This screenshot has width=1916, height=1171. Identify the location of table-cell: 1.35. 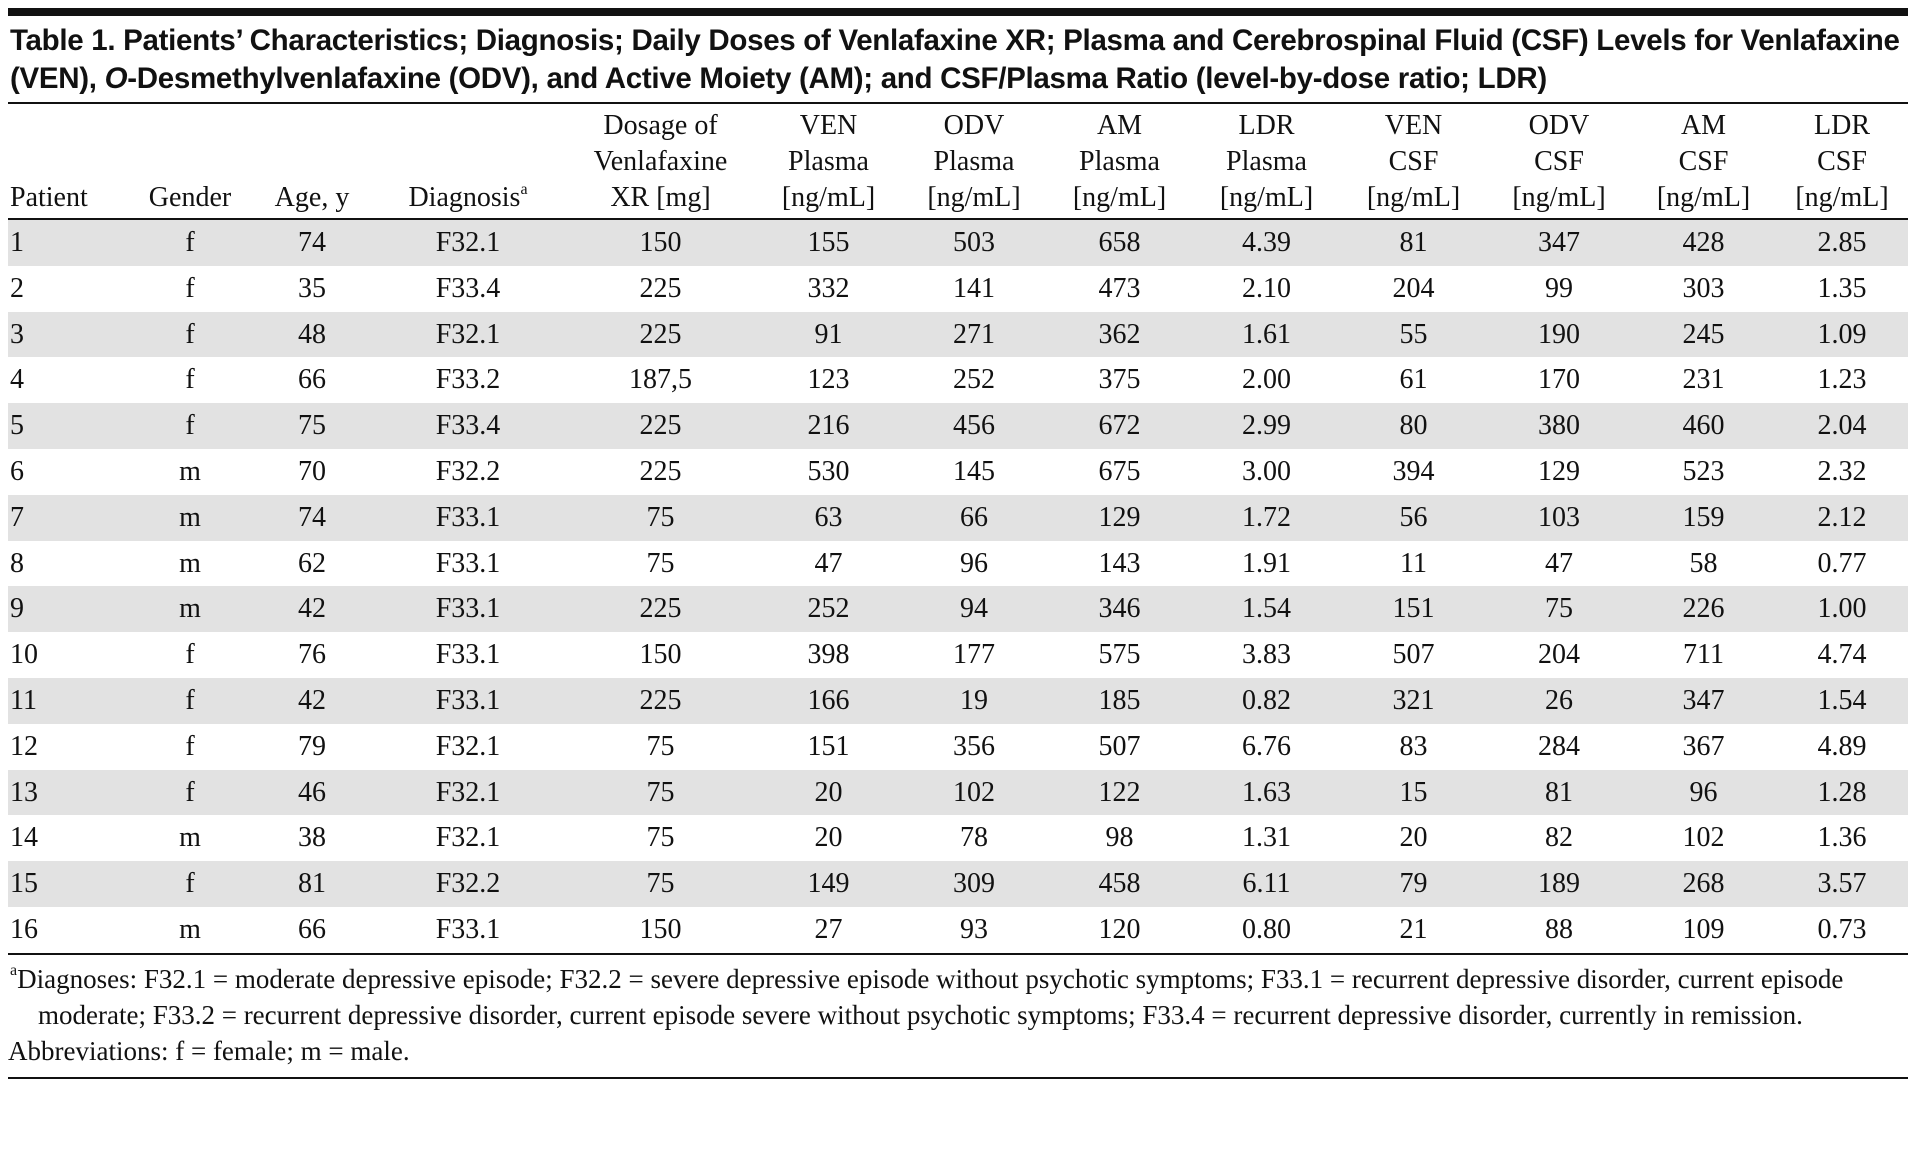
(1842, 288).